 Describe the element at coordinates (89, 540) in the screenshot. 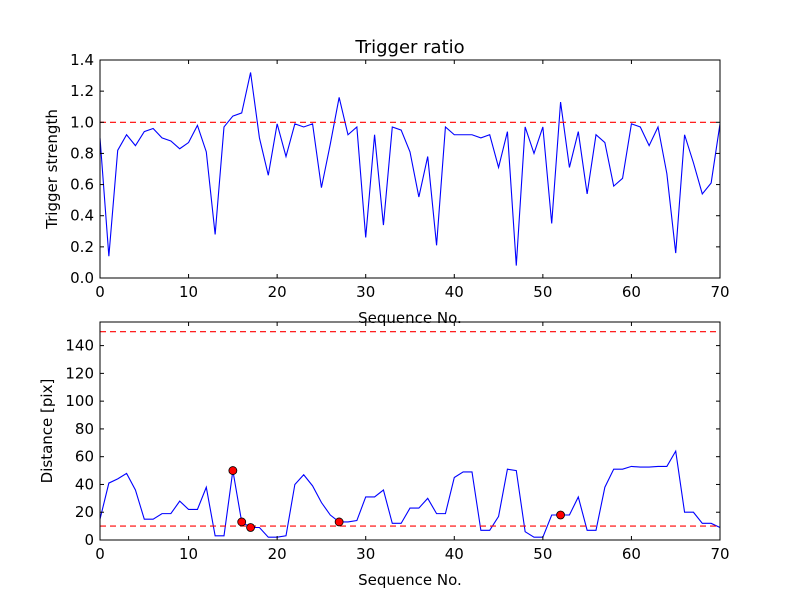

I see `y-tick-label: 0` at that location.